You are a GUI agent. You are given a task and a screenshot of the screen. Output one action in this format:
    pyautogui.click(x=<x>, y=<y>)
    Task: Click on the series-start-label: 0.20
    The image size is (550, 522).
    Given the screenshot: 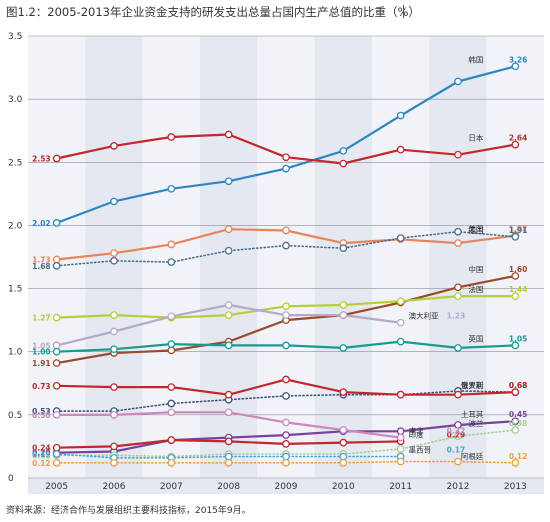 What is the action you would take?
    pyautogui.click(x=41, y=453)
    